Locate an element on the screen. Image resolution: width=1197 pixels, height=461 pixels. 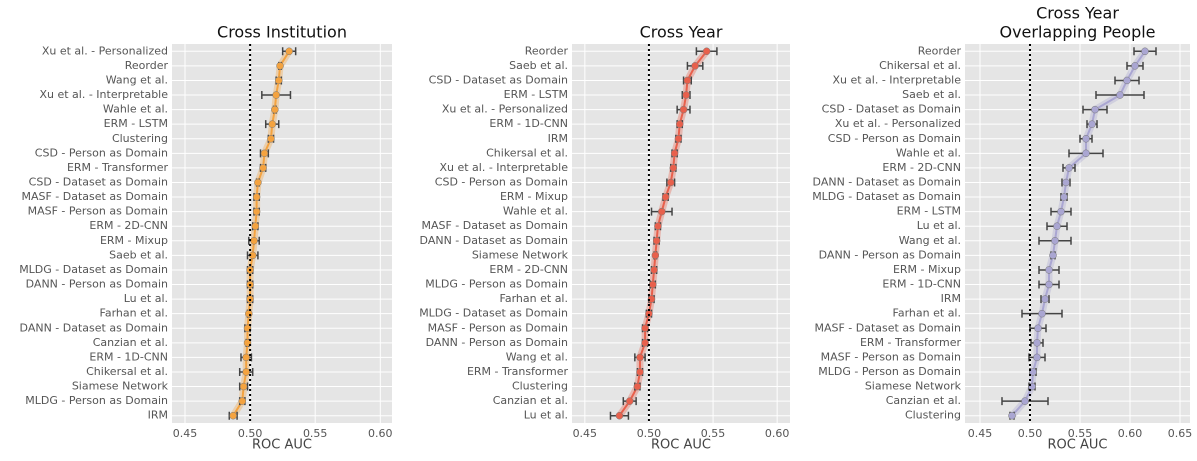
y-tick-label: IRM is located at coordinates (951, 298).